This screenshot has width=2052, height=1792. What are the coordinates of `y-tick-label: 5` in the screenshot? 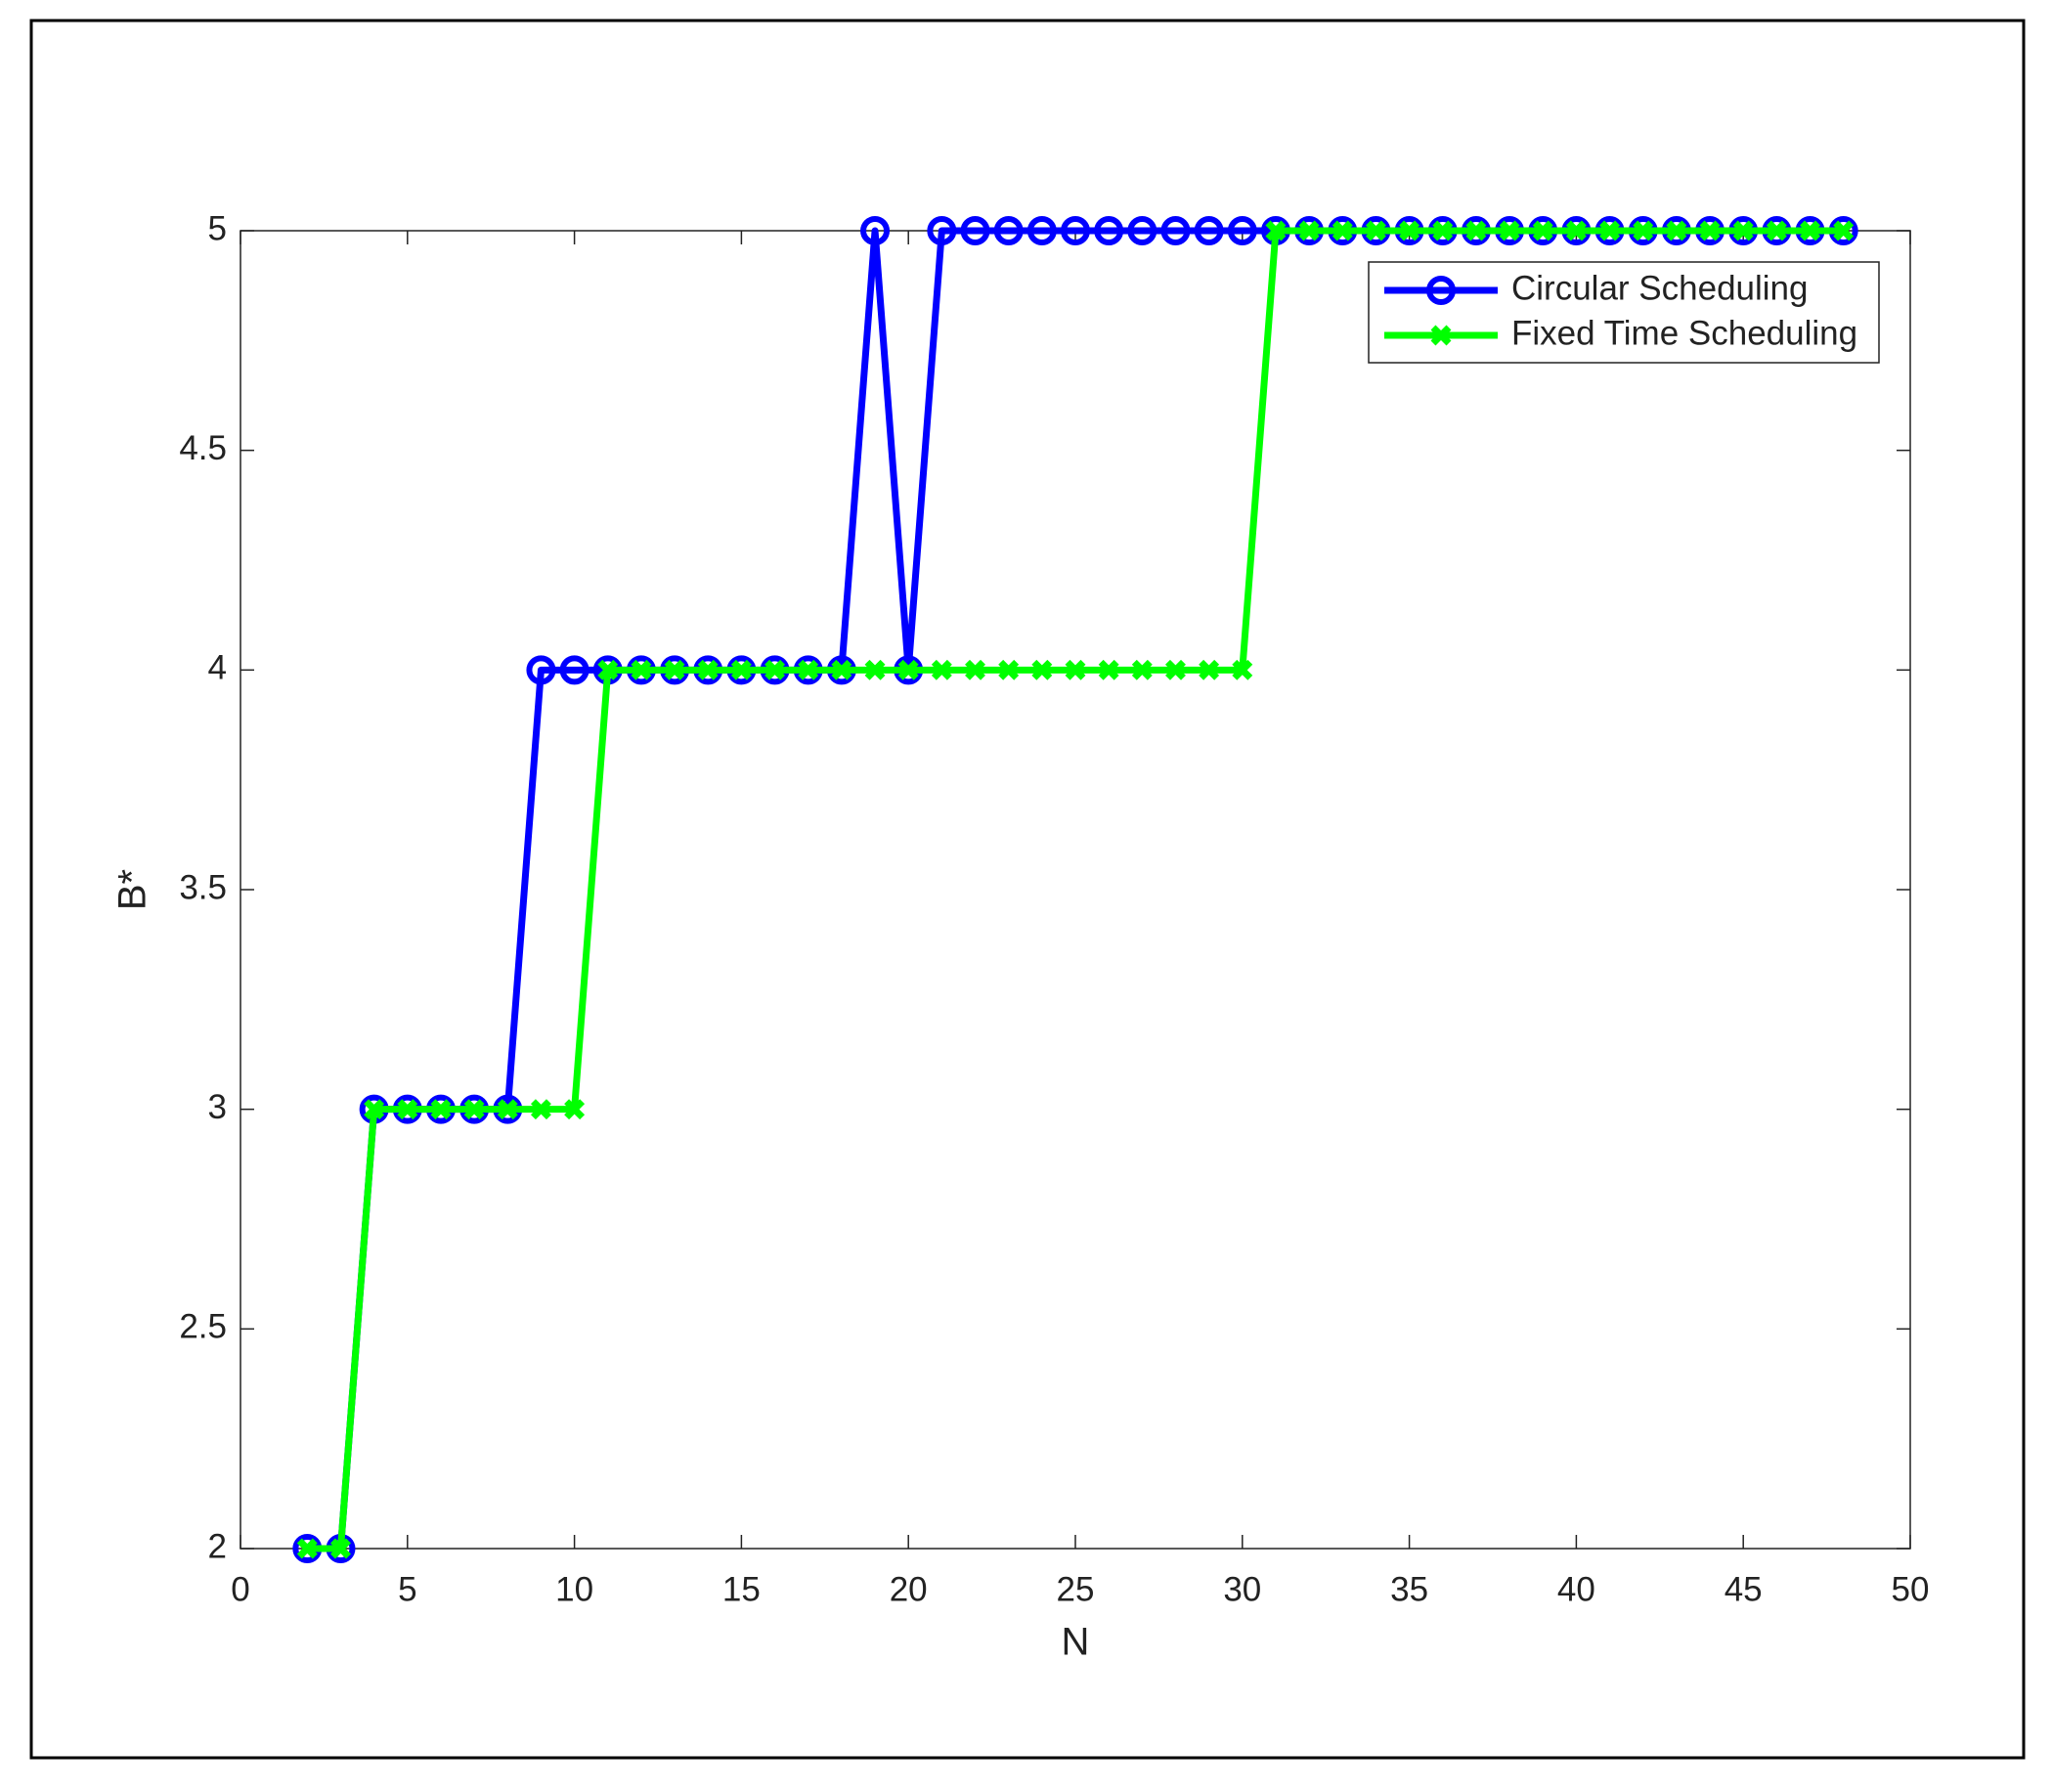 It's located at (217, 228).